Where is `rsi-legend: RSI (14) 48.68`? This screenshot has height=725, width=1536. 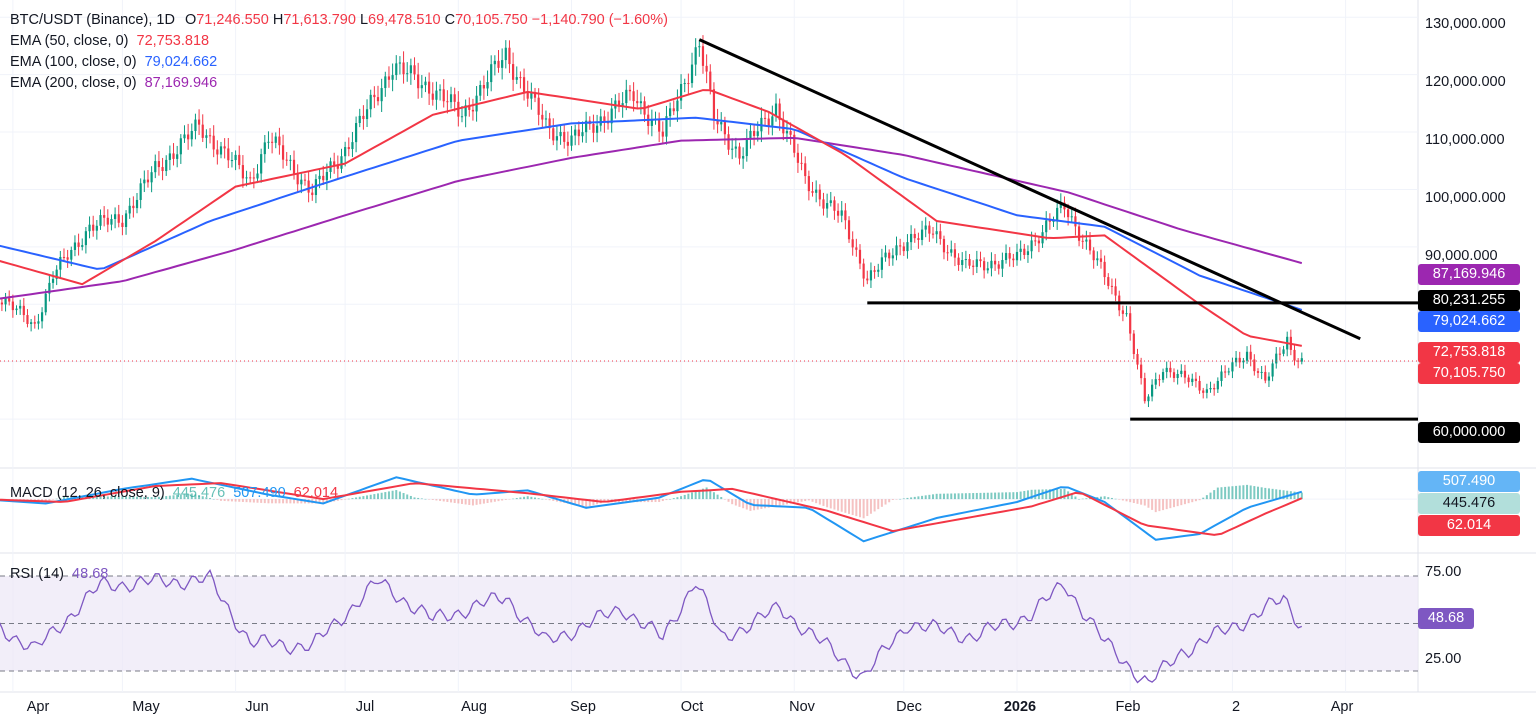 rsi-legend: RSI (14) 48.68 is located at coordinates (59, 574).